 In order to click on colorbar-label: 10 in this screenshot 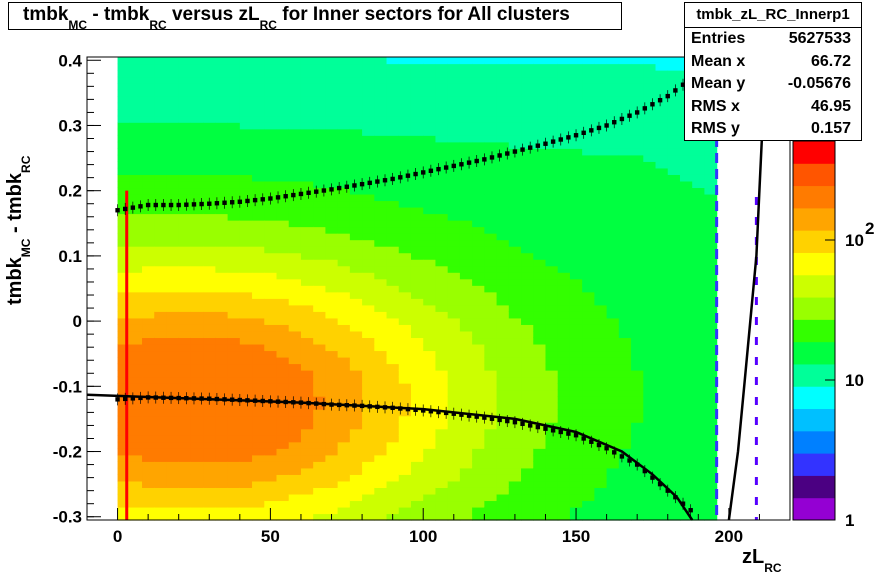, I will do `click(854, 240)`.